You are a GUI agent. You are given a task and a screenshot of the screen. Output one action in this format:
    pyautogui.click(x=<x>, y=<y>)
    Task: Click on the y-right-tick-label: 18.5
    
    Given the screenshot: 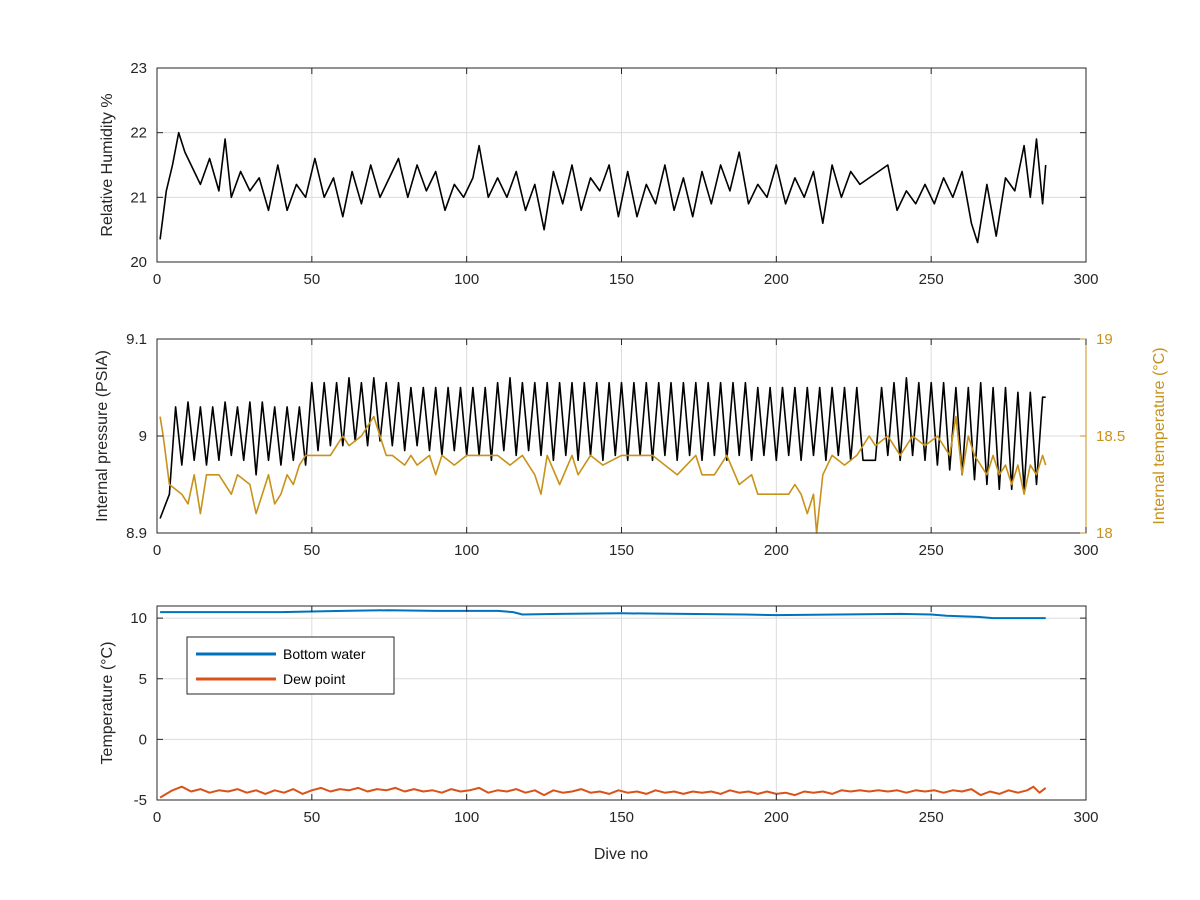 What is the action you would take?
    pyautogui.click(x=1110, y=436)
    